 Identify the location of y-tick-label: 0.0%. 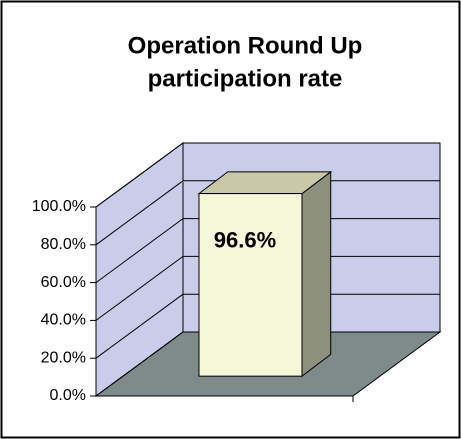
(68, 395).